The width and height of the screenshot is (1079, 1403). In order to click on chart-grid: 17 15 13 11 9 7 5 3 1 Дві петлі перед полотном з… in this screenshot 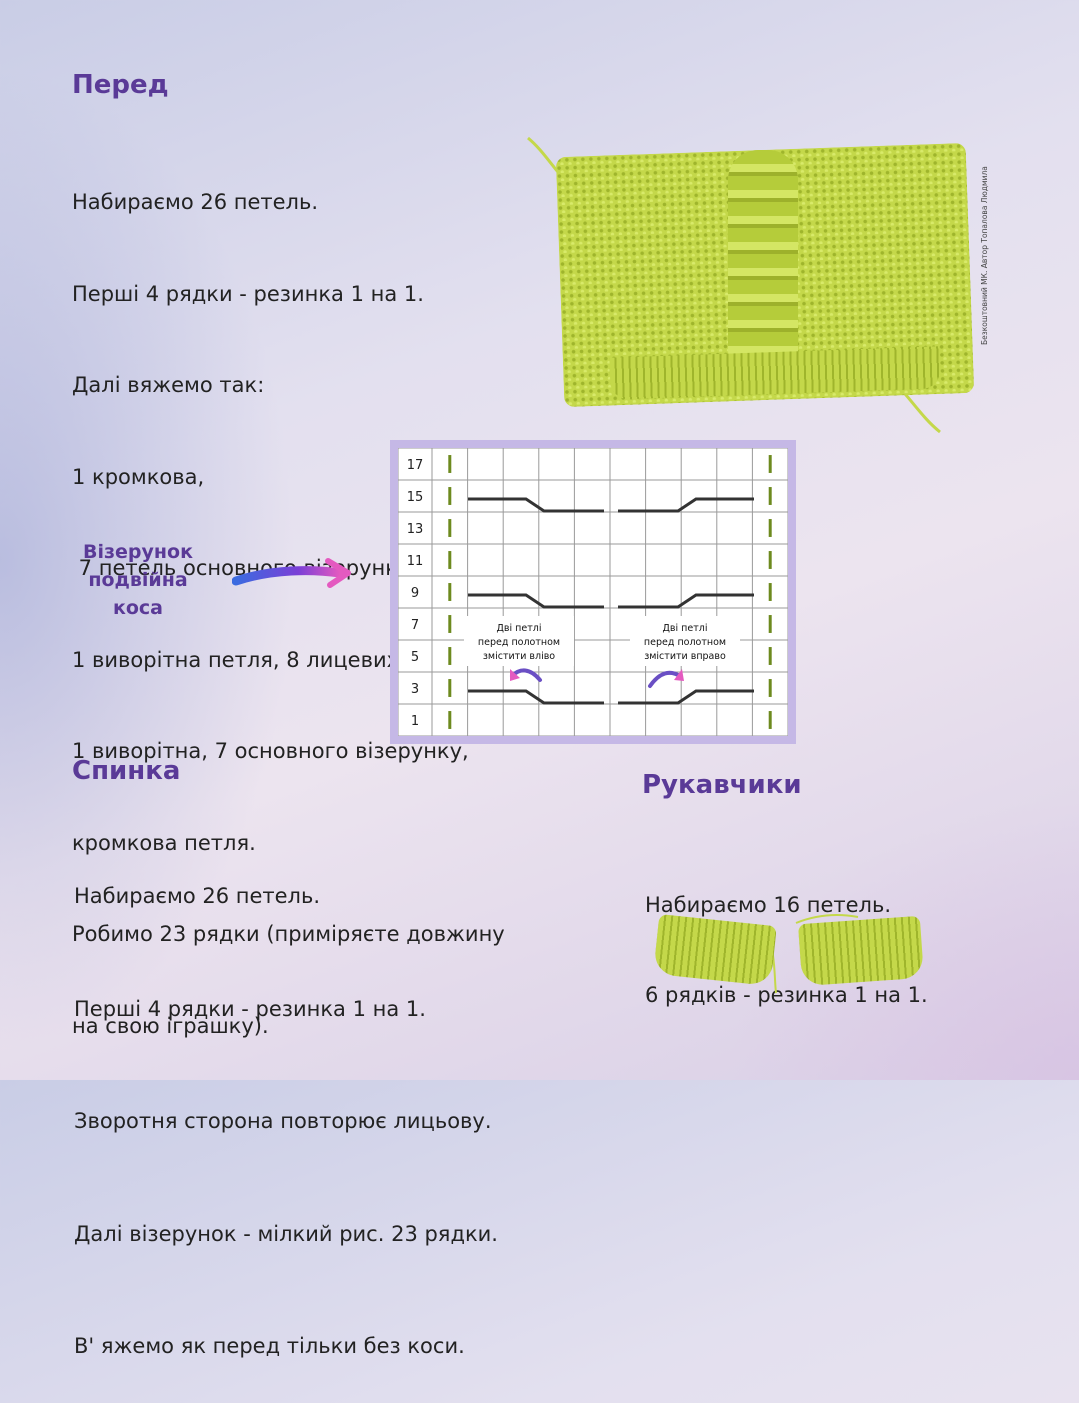, I will do `click(593, 592)`.